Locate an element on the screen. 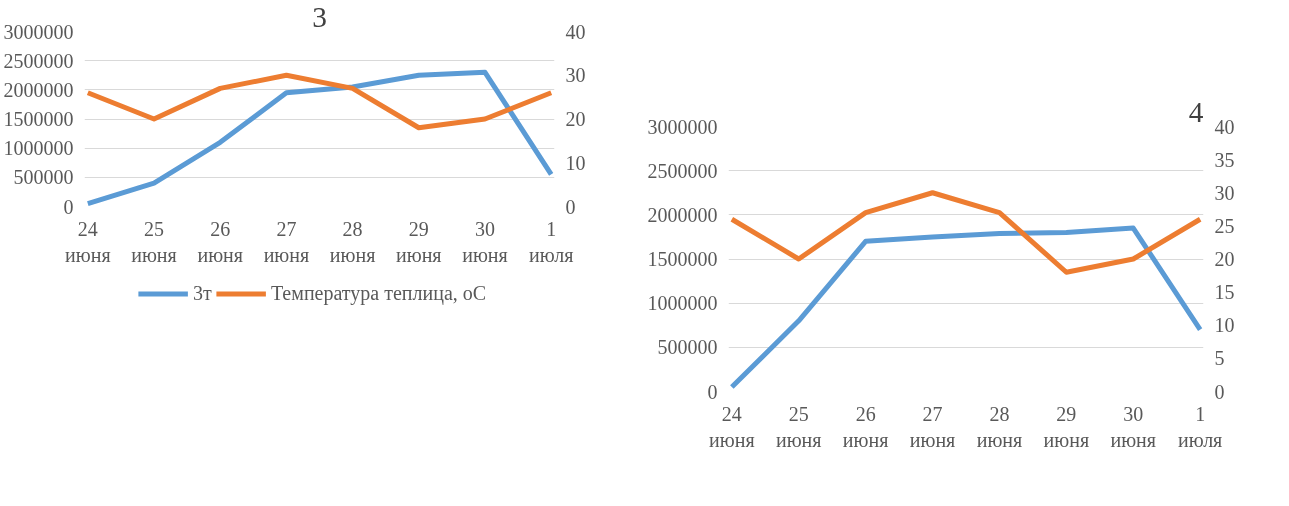  y2-tick-label: 5 is located at coordinates (1219, 358).